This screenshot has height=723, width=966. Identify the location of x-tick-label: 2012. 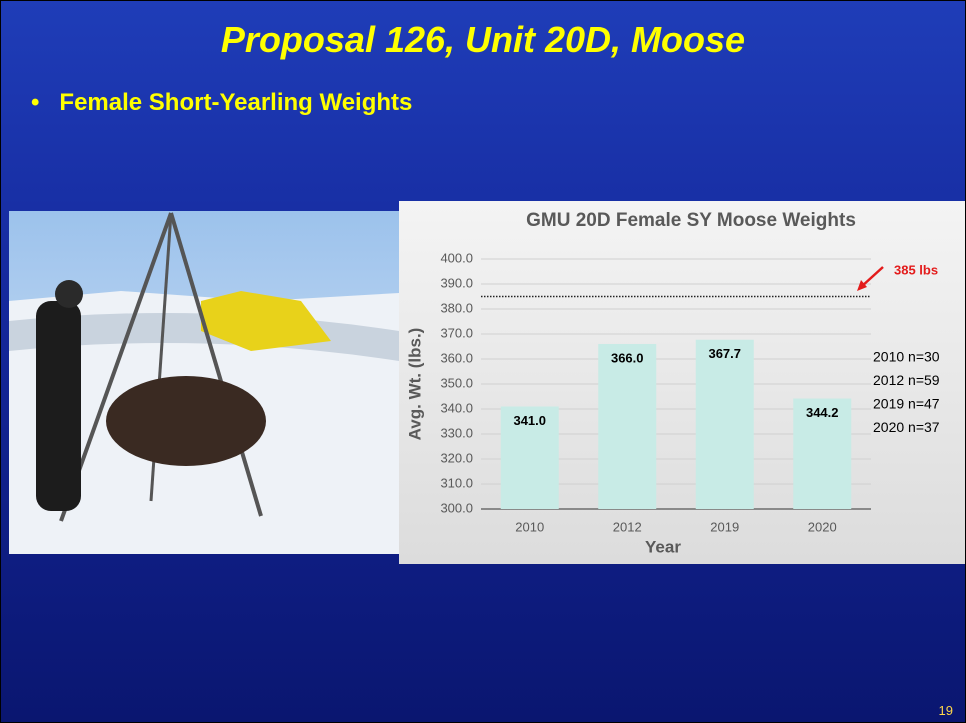
(627, 526).